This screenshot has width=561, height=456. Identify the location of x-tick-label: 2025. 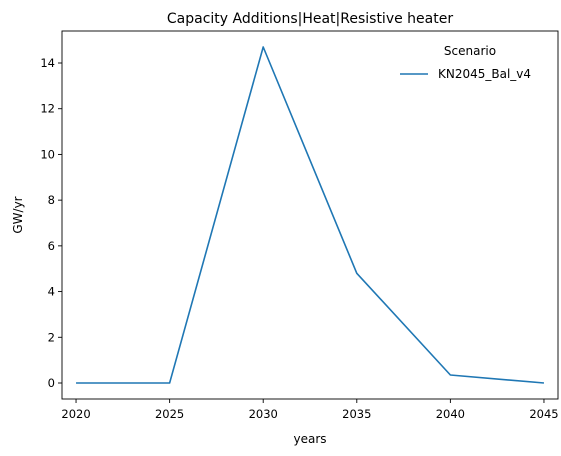
(169, 414).